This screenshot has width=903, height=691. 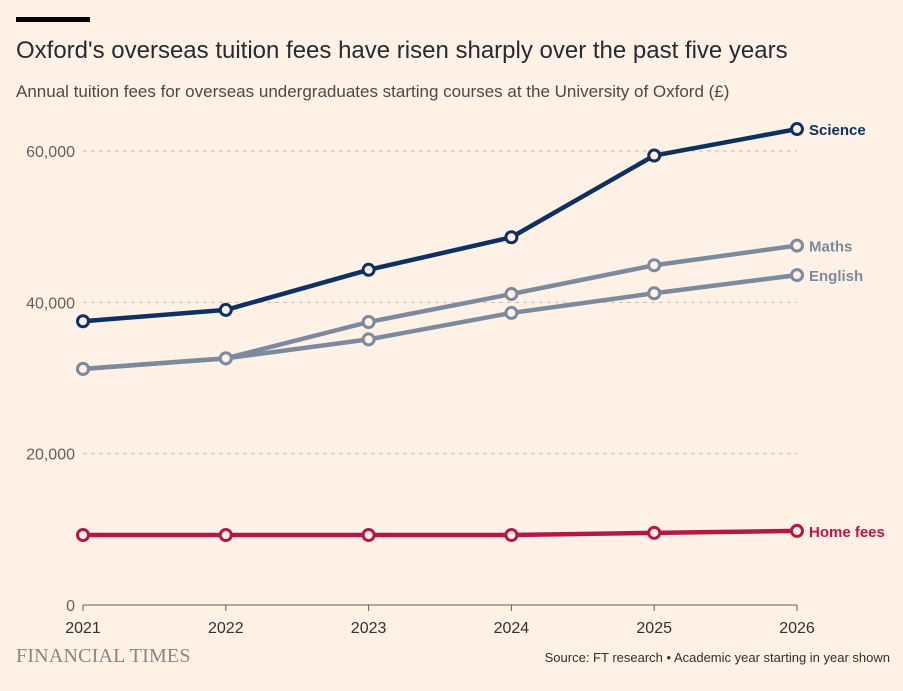 I want to click on x-tick-label: 2024, so click(x=512, y=628).